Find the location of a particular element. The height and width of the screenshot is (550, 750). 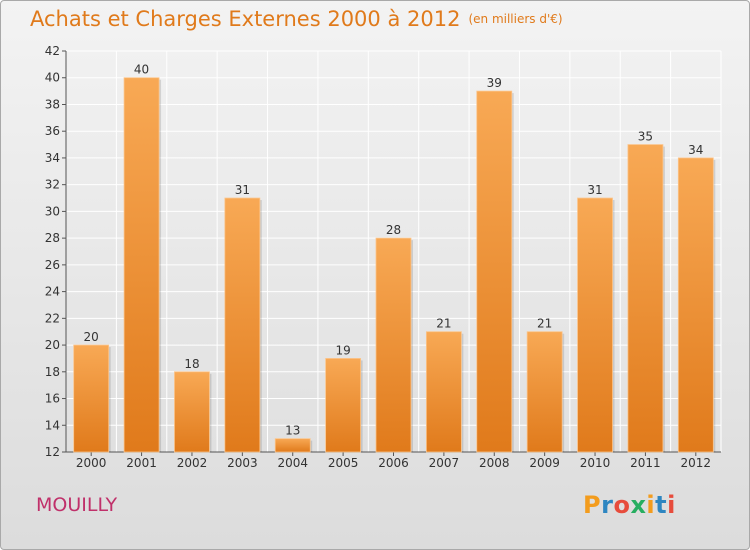

bar-2009 is located at coordinates (544, 392).